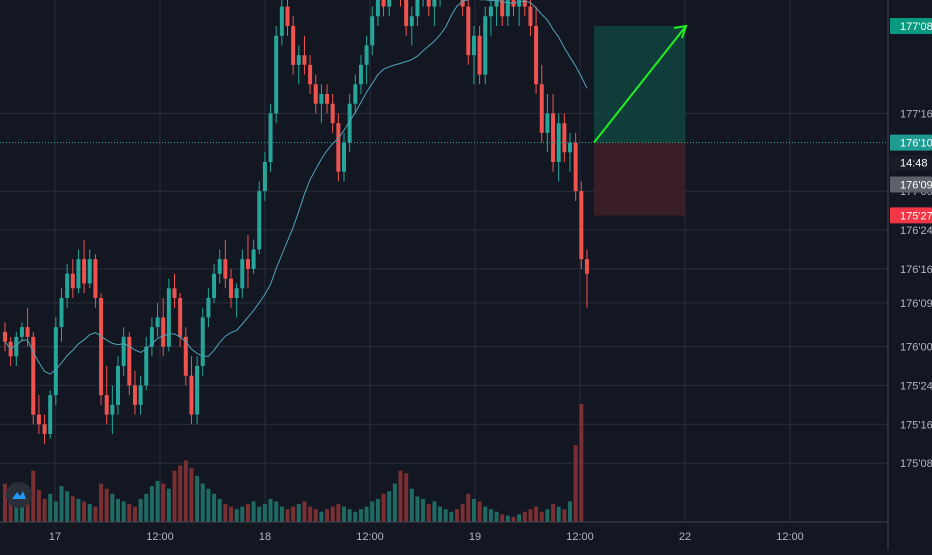  I want to click on target-price-tag: 177'08, so click(916, 27).